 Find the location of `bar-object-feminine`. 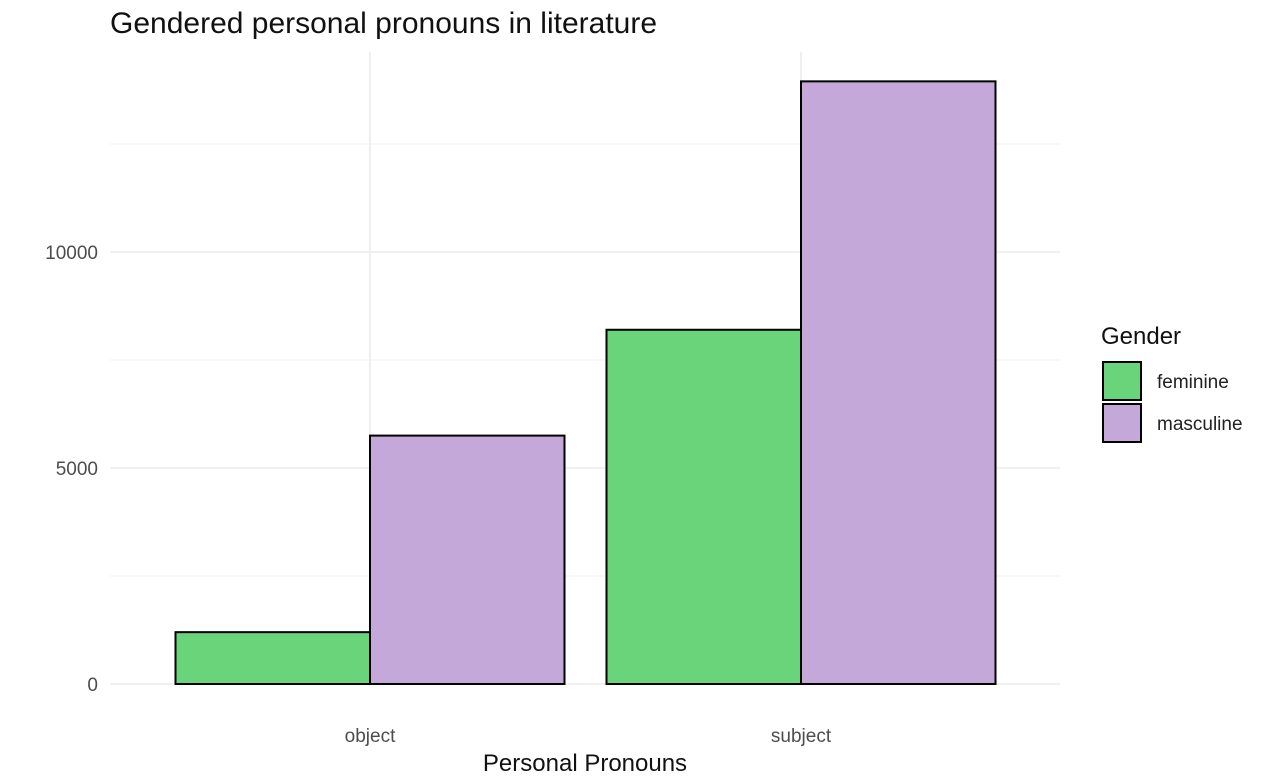

bar-object-feminine is located at coordinates (272, 658).